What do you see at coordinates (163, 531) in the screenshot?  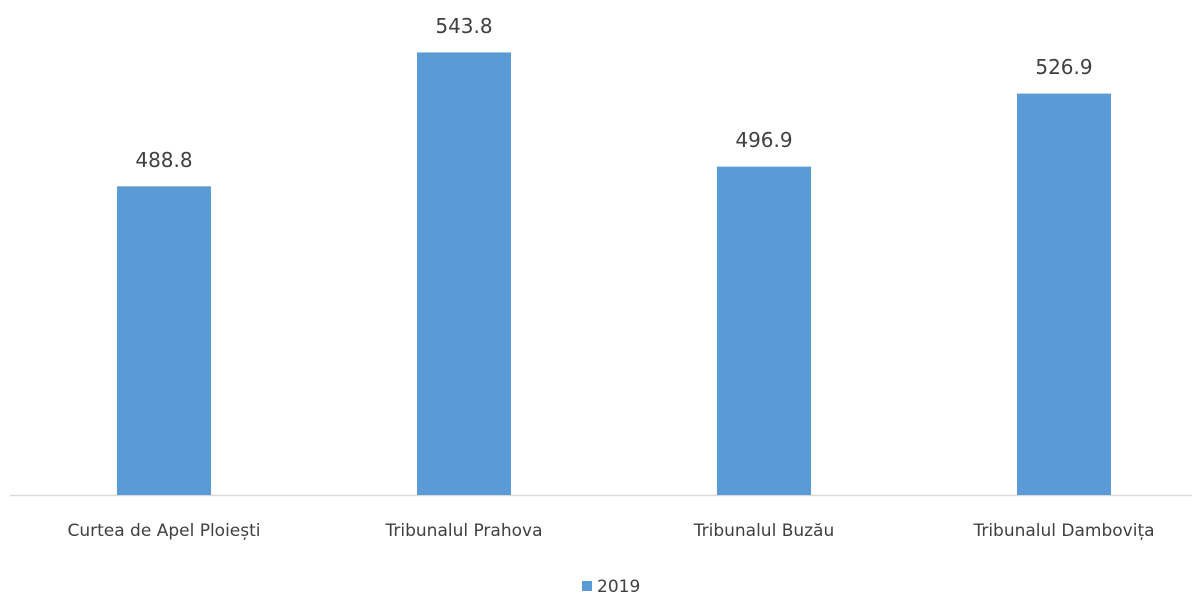 I see `x-tick-label: Curtea de Apel Ploiești` at bounding box center [163, 531].